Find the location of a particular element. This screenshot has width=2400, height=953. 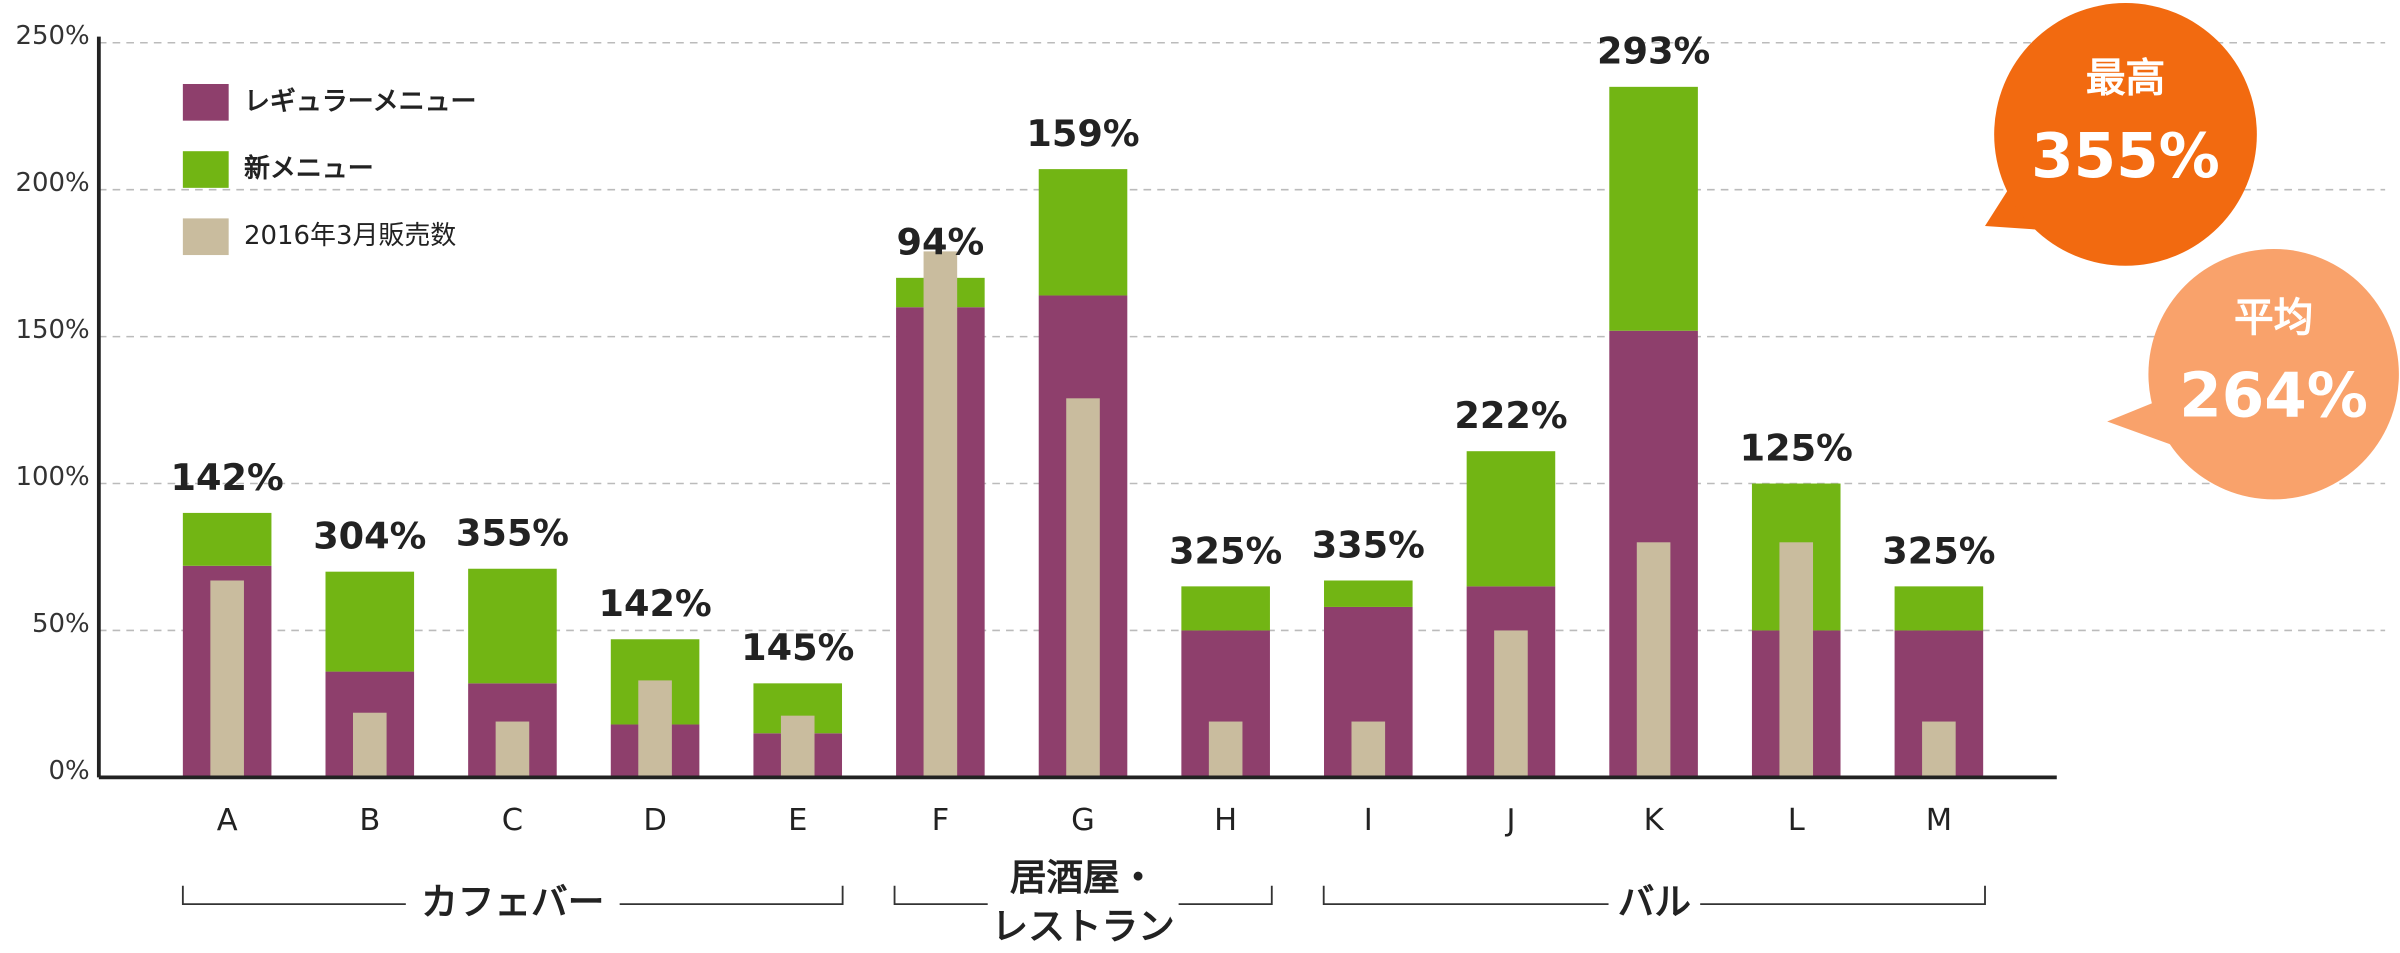

group-label: バル is located at coordinates (1654, 902).